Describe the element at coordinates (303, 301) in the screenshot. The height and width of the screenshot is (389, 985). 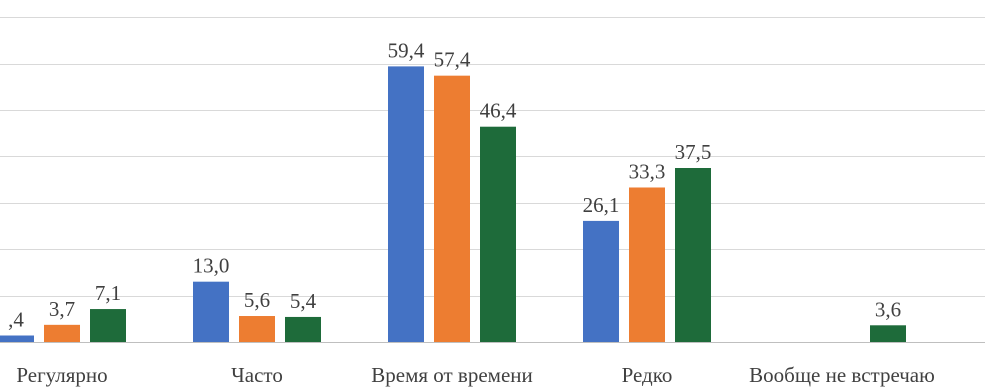
I see `data-label: 5,4` at that location.